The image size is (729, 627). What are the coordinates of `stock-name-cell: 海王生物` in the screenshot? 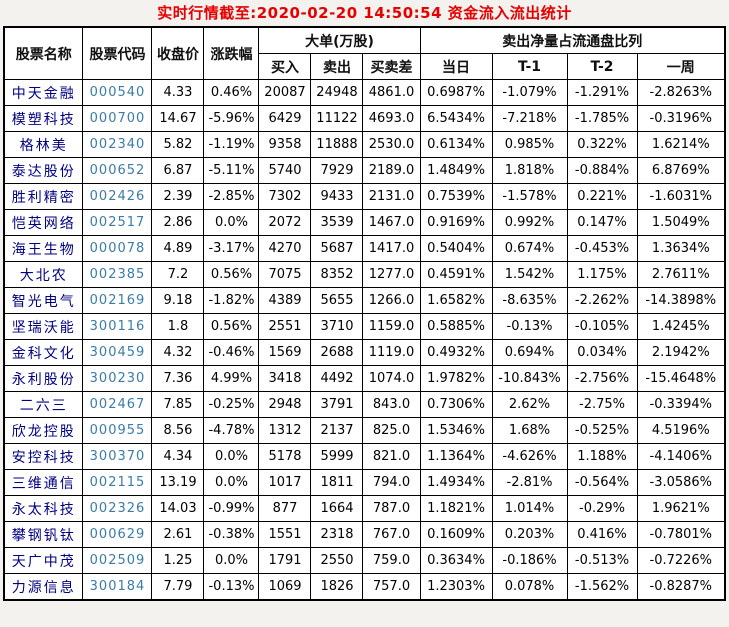 It's located at (43, 248).